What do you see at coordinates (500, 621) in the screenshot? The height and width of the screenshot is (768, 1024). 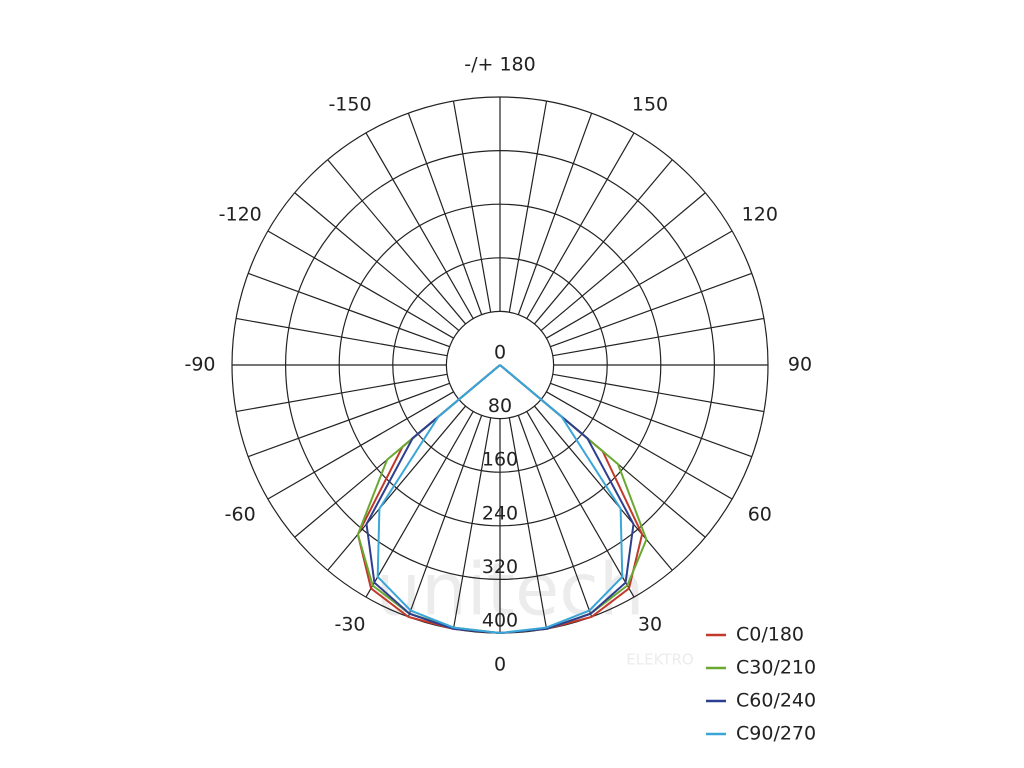 I see `r-tick-label: 400` at bounding box center [500, 621].